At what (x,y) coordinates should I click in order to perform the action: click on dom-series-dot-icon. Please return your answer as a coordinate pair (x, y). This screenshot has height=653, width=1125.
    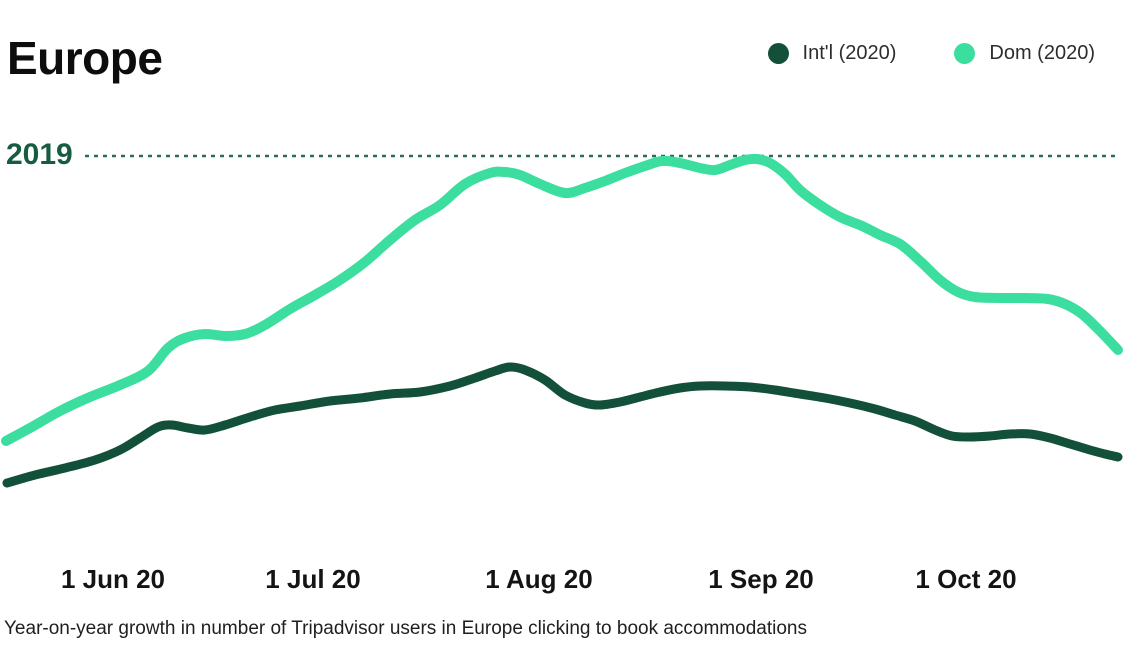
    Looking at the image, I should click on (965, 53).